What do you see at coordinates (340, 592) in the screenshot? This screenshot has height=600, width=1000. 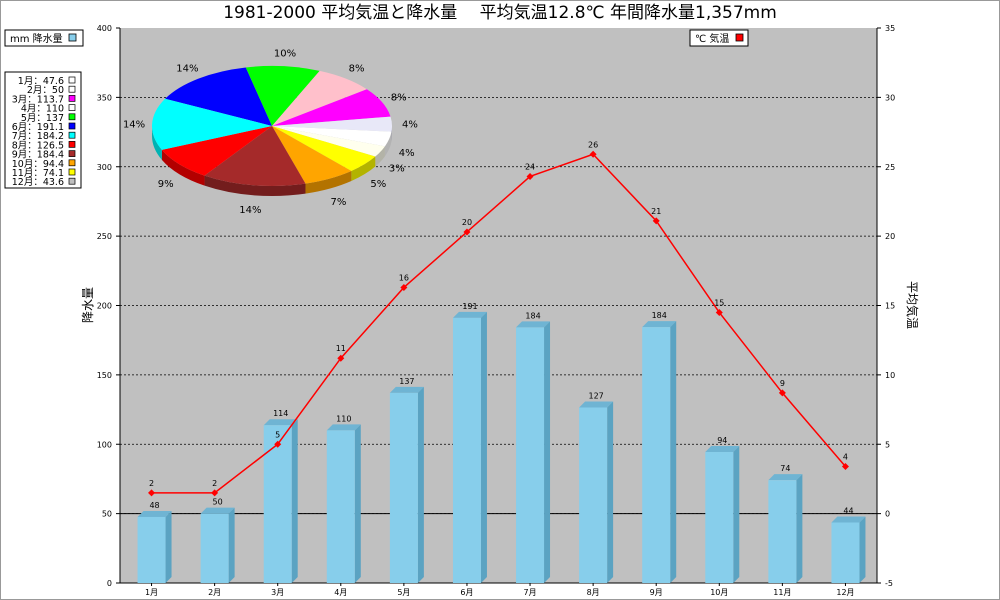 I see `x-tick-label: 4月` at bounding box center [340, 592].